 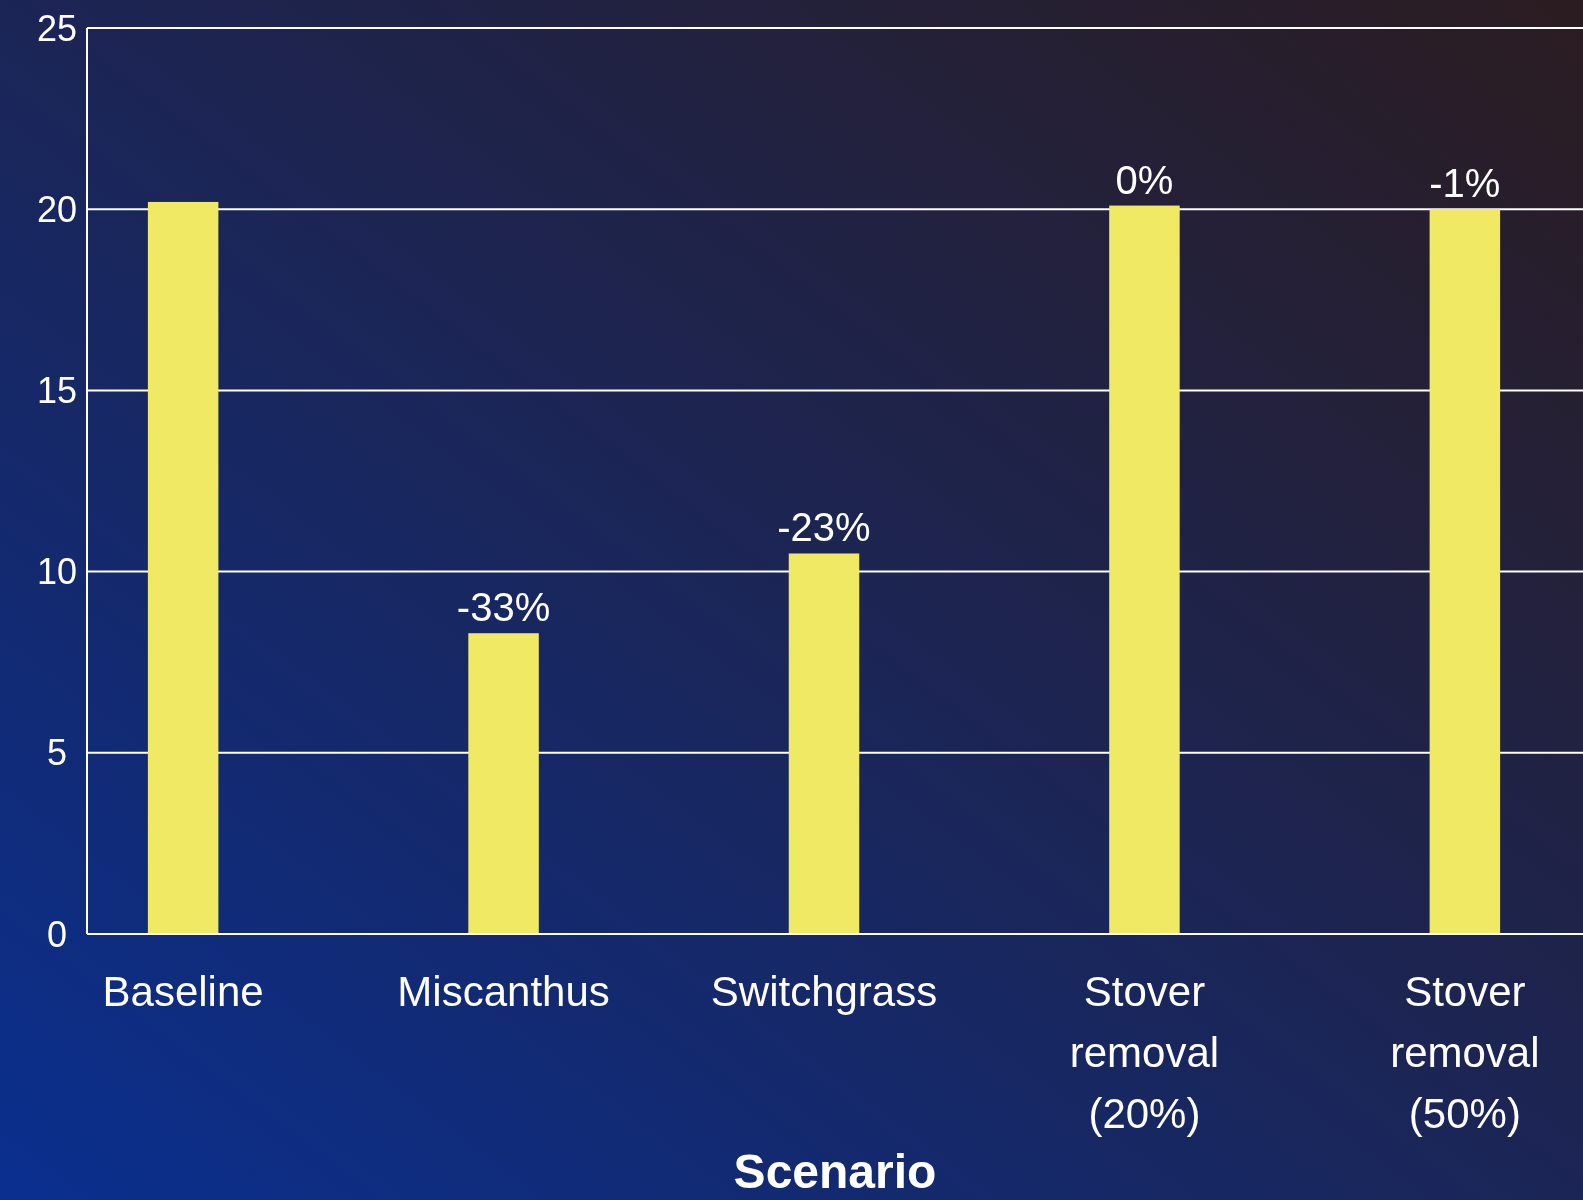 What do you see at coordinates (57, 572) in the screenshot?
I see `y-tick-label: 10` at bounding box center [57, 572].